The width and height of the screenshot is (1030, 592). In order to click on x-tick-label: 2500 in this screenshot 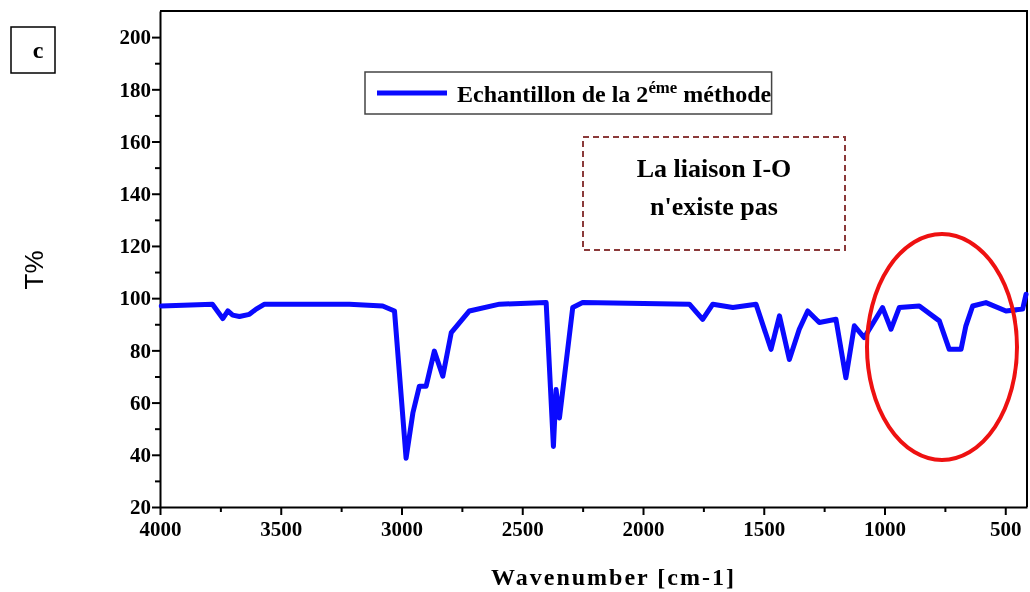, I will do `click(522, 528)`.